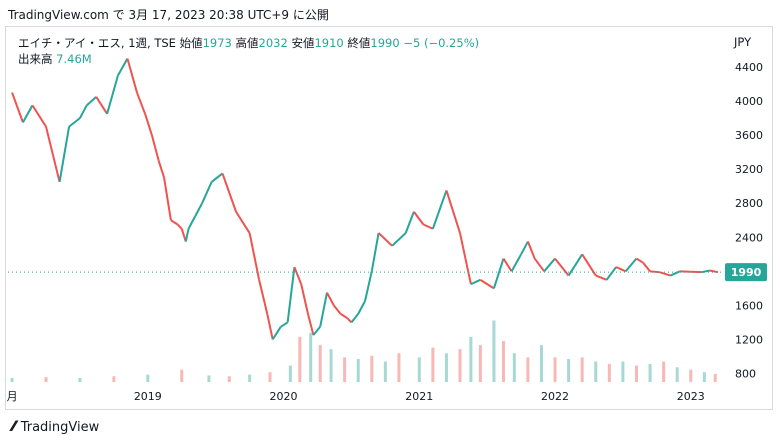  I want to click on y-tick-label: 3200, so click(749, 169).